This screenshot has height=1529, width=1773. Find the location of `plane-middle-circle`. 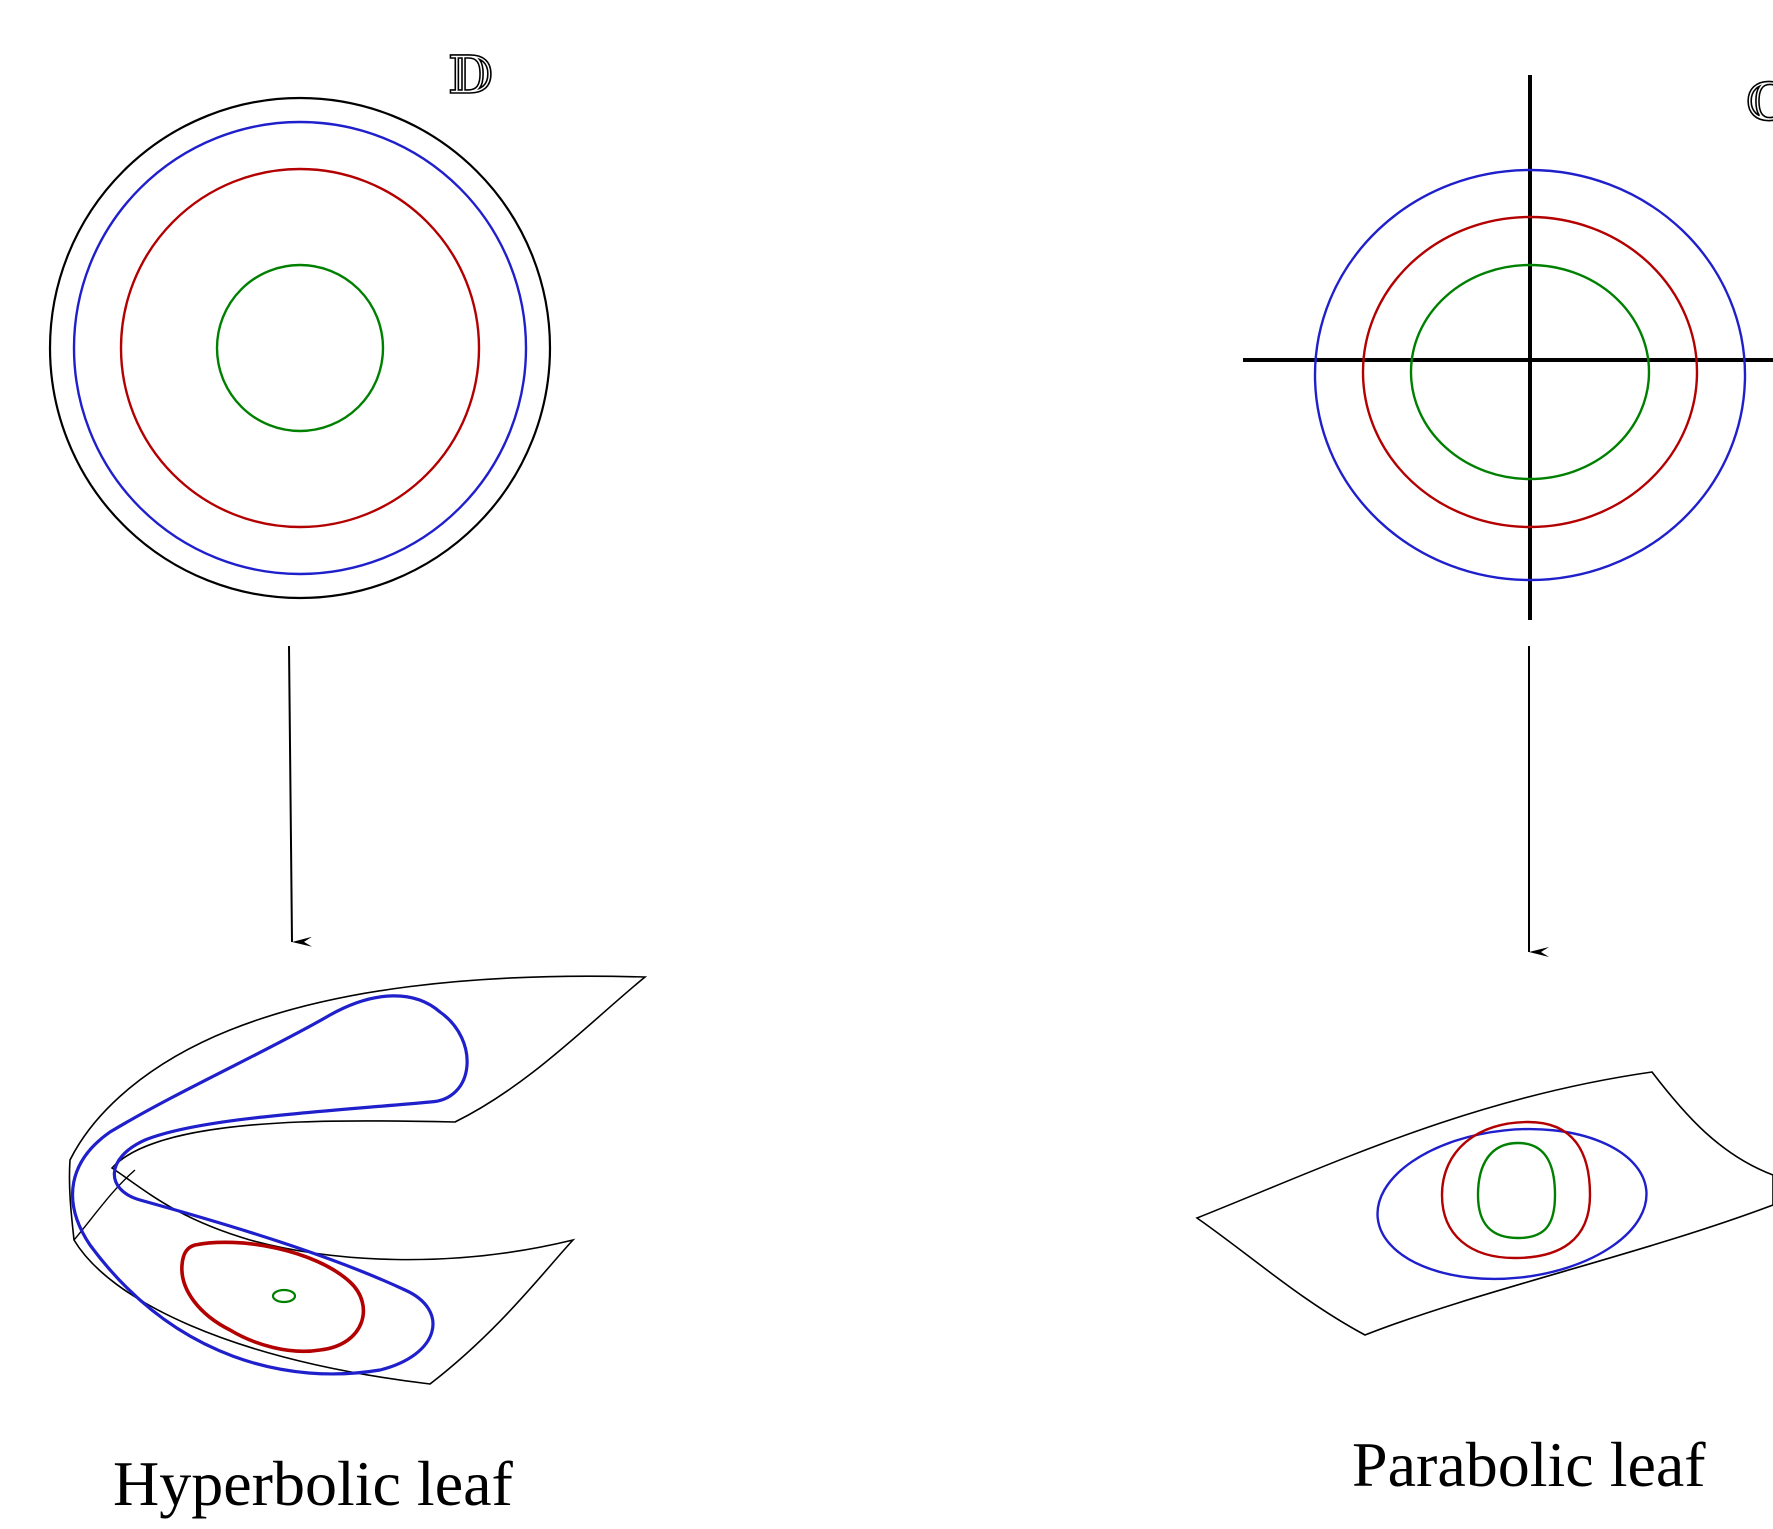

plane-middle-circle is located at coordinates (1530, 372).